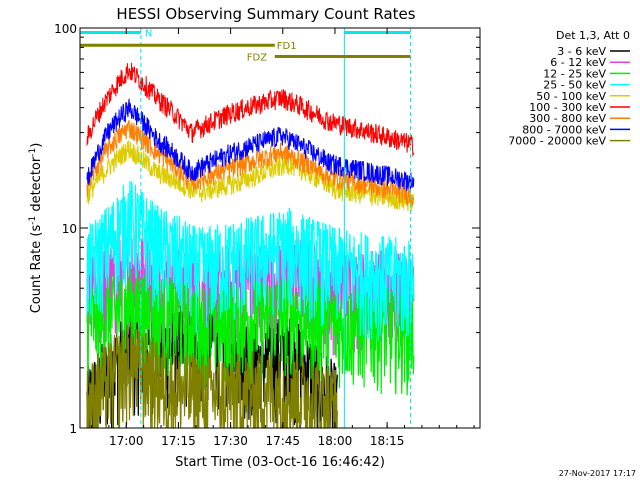  Describe the element at coordinates (581, 51) in the screenshot. I see `legend-label-0: 3 - 6 keV` at that location.